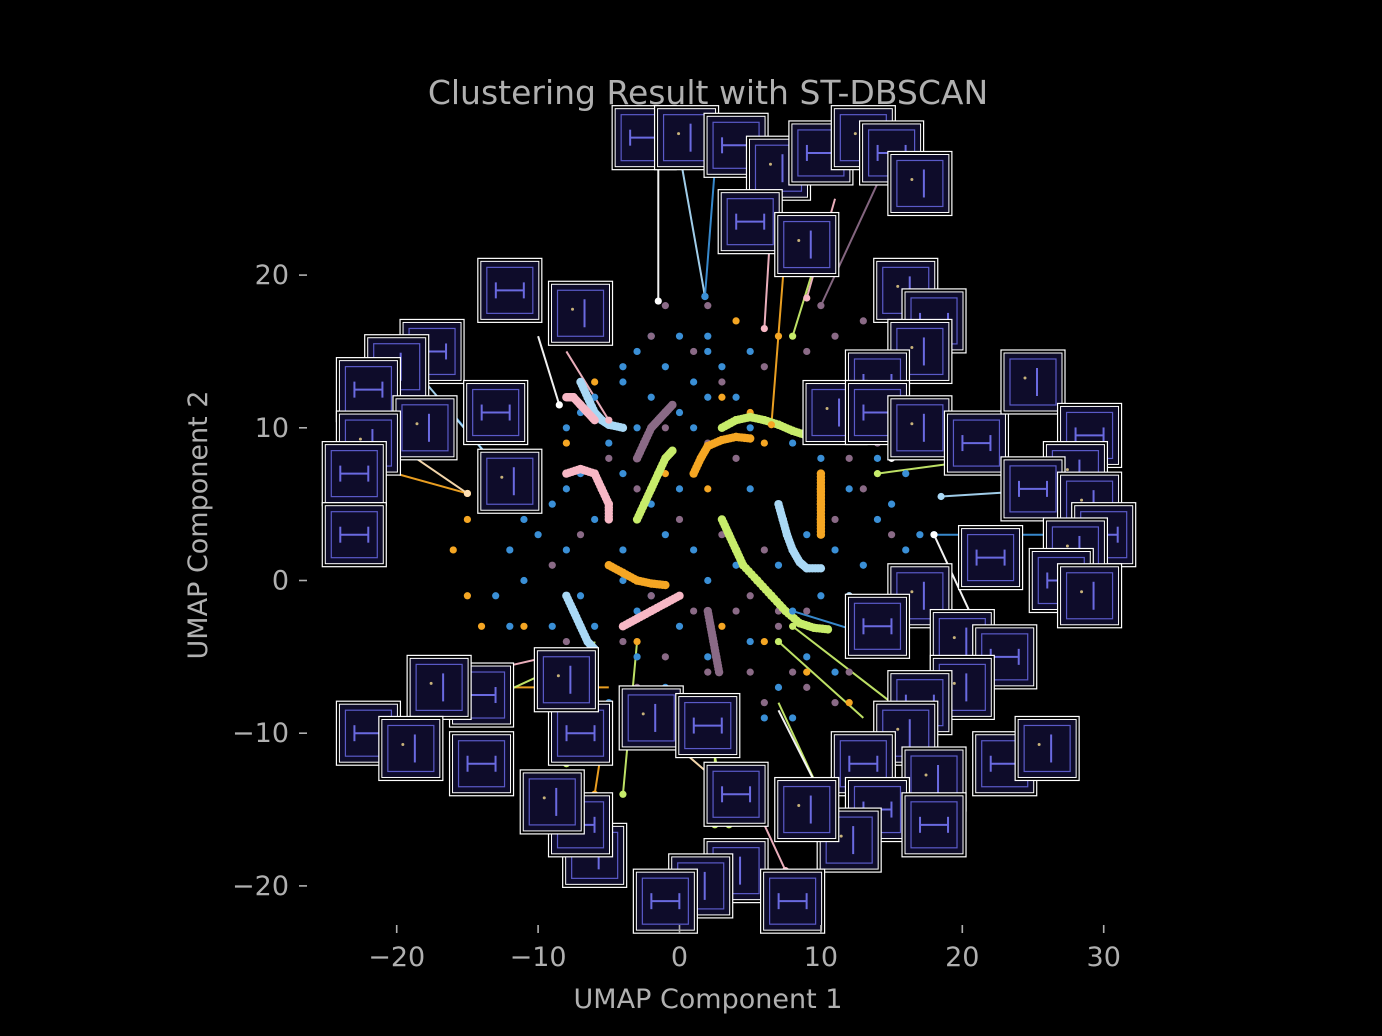 This screenshot has height=1036, width=1382. Describe the element at coordinates (679, 957) in the screenshot. I see `x-tick-label: 0` at that location.